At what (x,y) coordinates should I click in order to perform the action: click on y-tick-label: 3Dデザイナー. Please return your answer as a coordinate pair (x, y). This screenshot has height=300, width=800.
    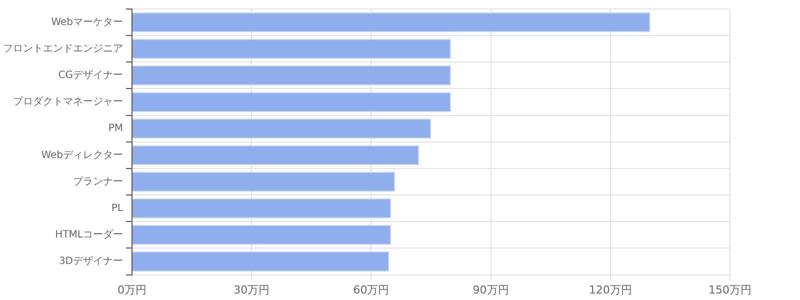
    Looking at the image, I should click on (90, 262).